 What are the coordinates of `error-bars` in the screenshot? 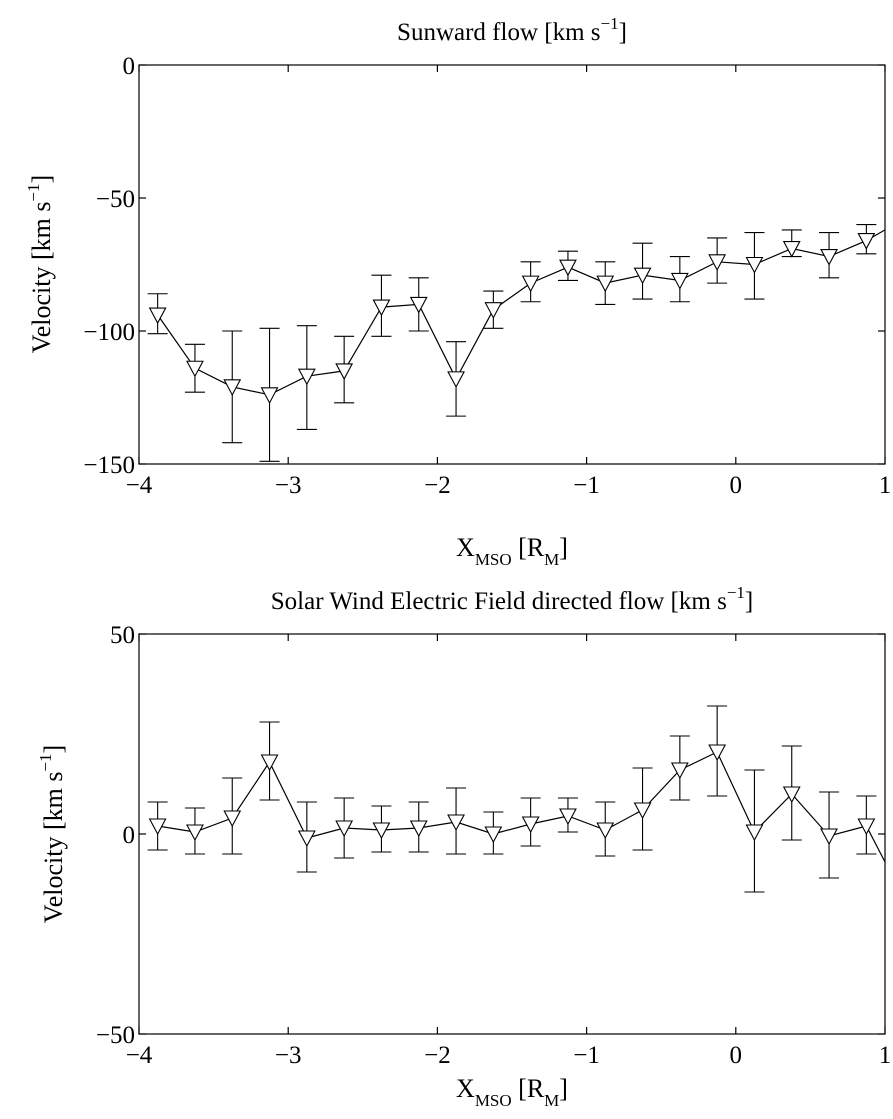 It's located at (512, 799).